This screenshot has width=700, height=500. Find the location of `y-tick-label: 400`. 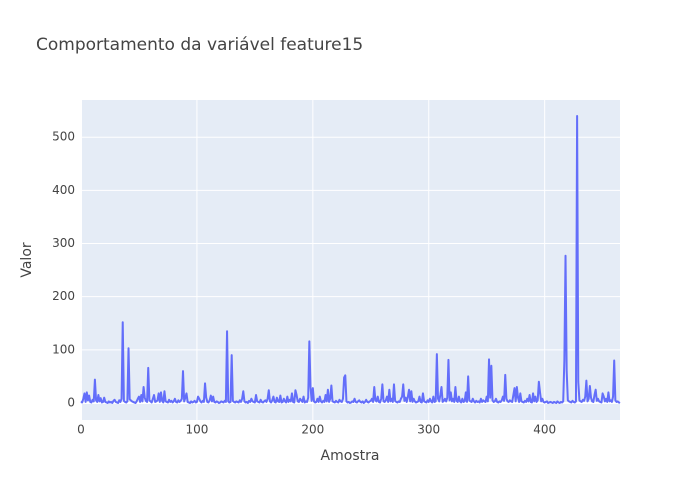

y-tick-label: 400 is located at coordinates (63, 190).